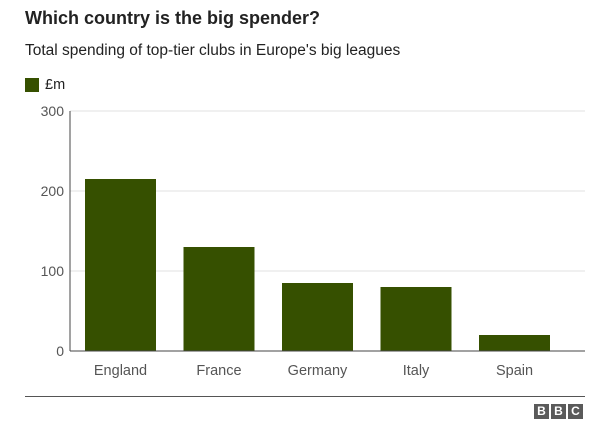 The width and height of the screenshot is (608, 436). I want to click on x-tick-label: Italy, so click(416, 371).